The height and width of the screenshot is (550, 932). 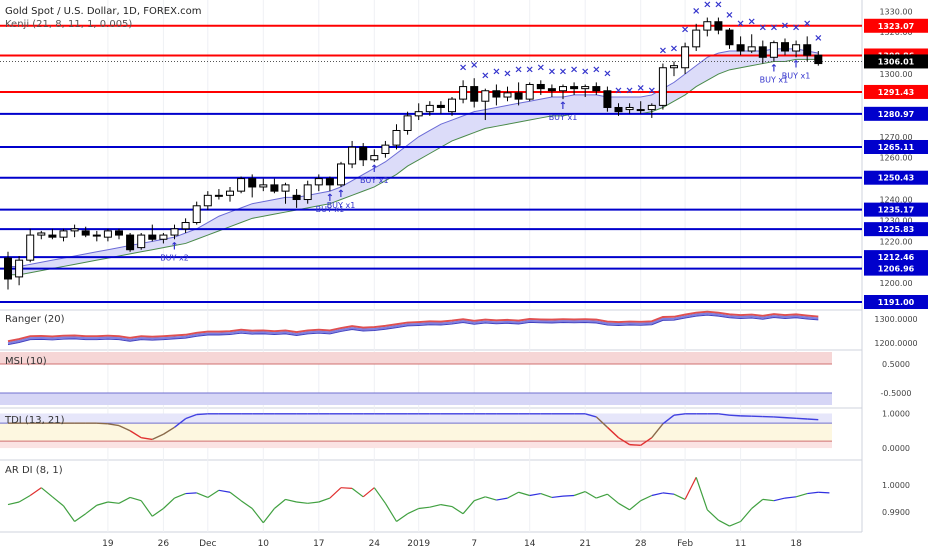 I want to click on level-label: 1250.43, so click(x=896, y=178).